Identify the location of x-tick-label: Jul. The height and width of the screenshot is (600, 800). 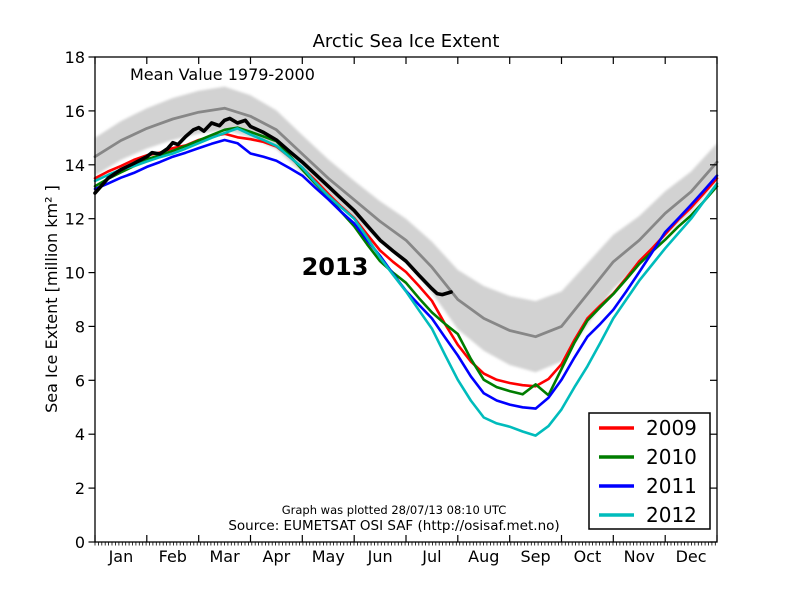
(431, 556).